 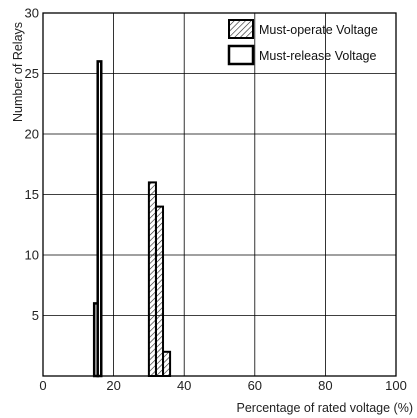 I want to click on legend-swatch-must-release, so click(x=241, y=55).